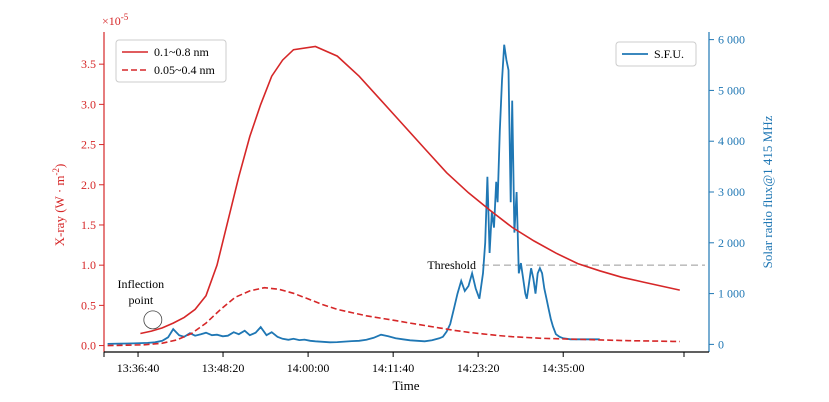 The image size is (829, 402). I want to click on left-tick-label: 0.5, so click(88, 305).